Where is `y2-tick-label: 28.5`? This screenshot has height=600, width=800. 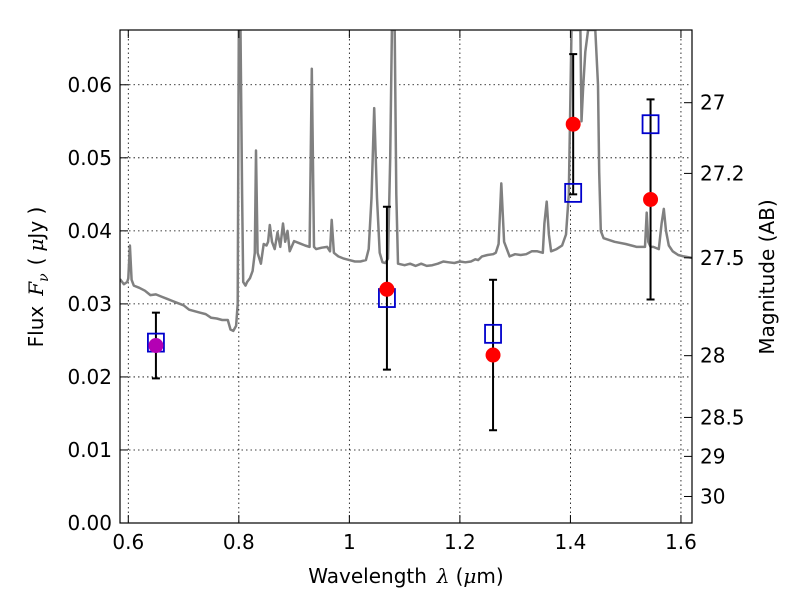
y2-tick-label: 28.5 is located at coordinates (722, 417).